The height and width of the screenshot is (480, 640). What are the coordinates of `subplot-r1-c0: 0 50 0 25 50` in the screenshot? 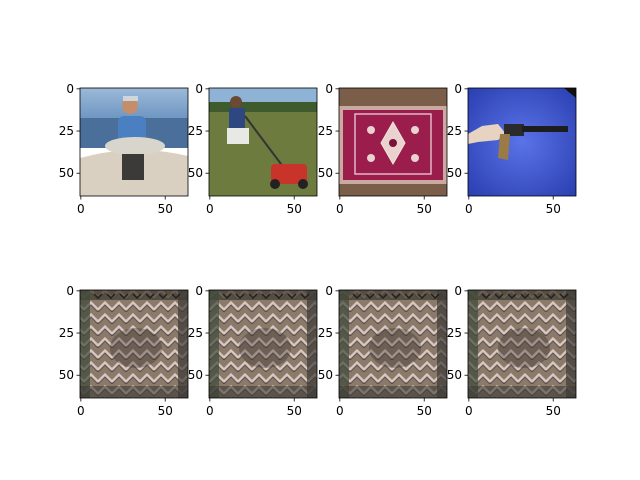 It's located at (124, 351).